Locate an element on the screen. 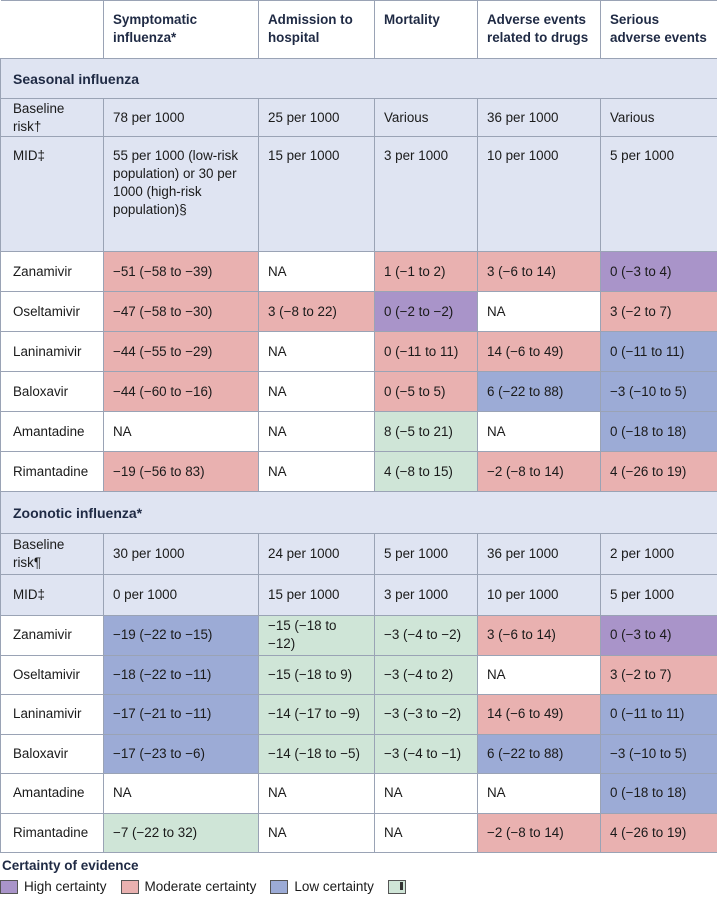  table-row: Amantadine NA NA NA NA 0 (−18 to 18) is located at coordinates (358, 793).